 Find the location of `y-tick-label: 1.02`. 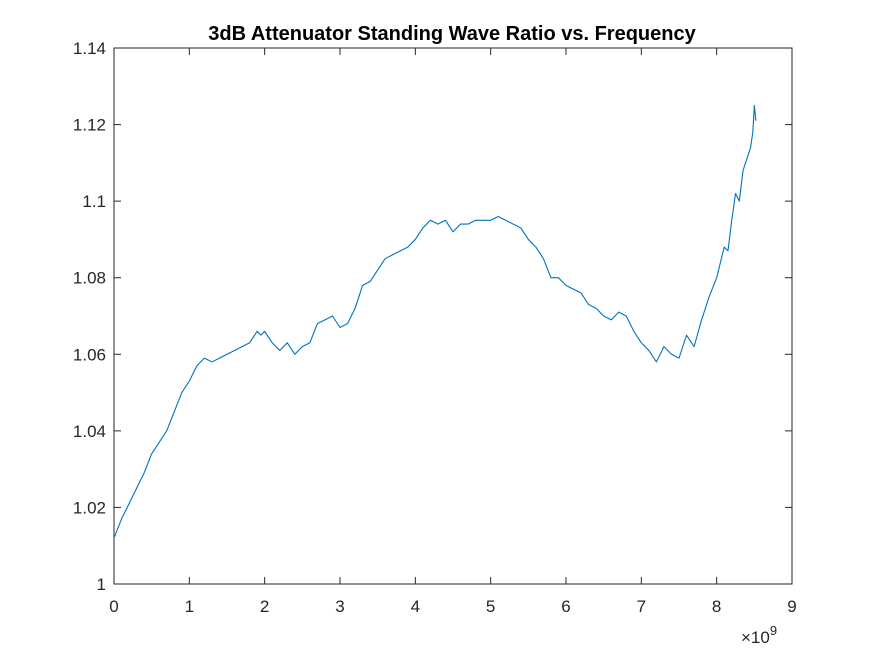

y-tick-label: 1.02 is located at coordinates (89, 507).